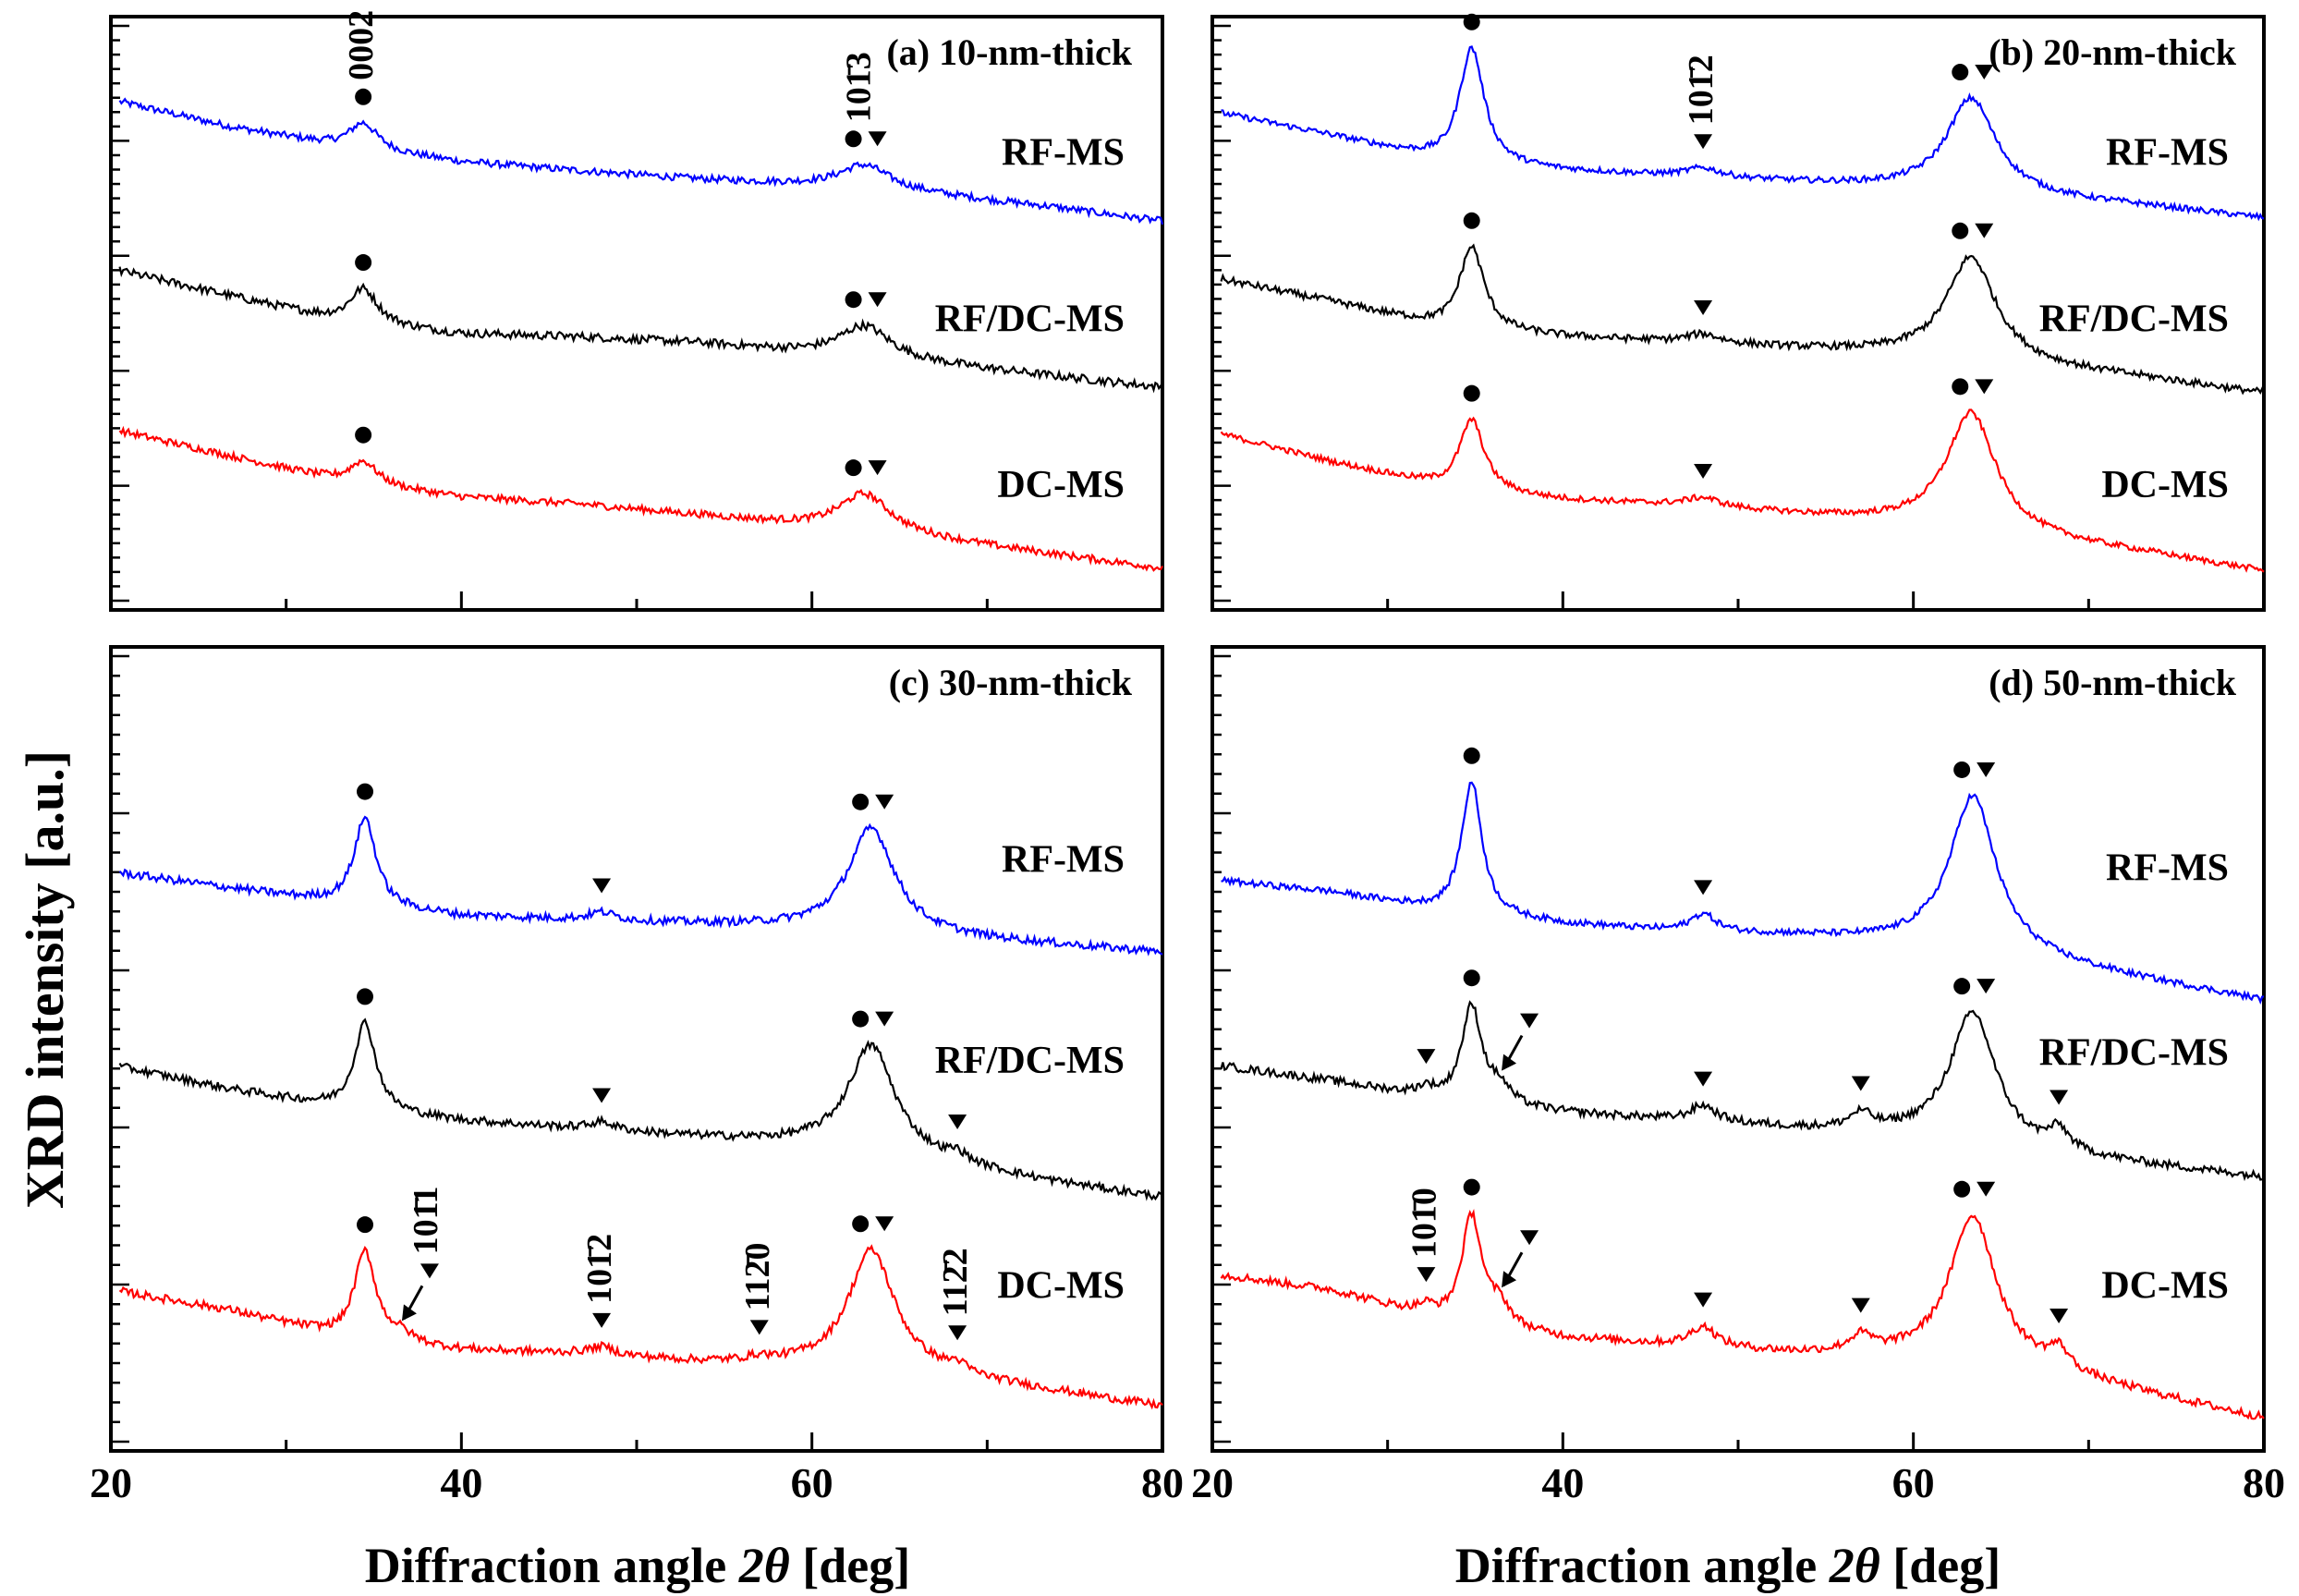 The width and height of the screenshot is (2299, 1596). Describe the element at coordinates (361, 45) in the screenshot. I see `miller-index-label: 0002` at that location.